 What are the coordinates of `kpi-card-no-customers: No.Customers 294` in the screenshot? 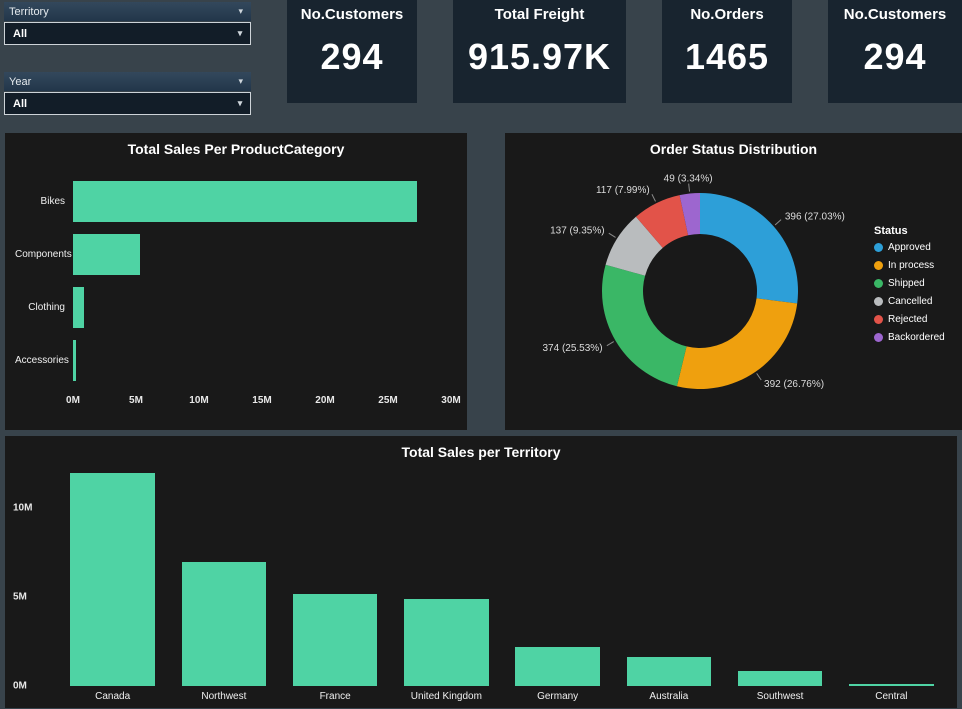 It's located at (352, 51).